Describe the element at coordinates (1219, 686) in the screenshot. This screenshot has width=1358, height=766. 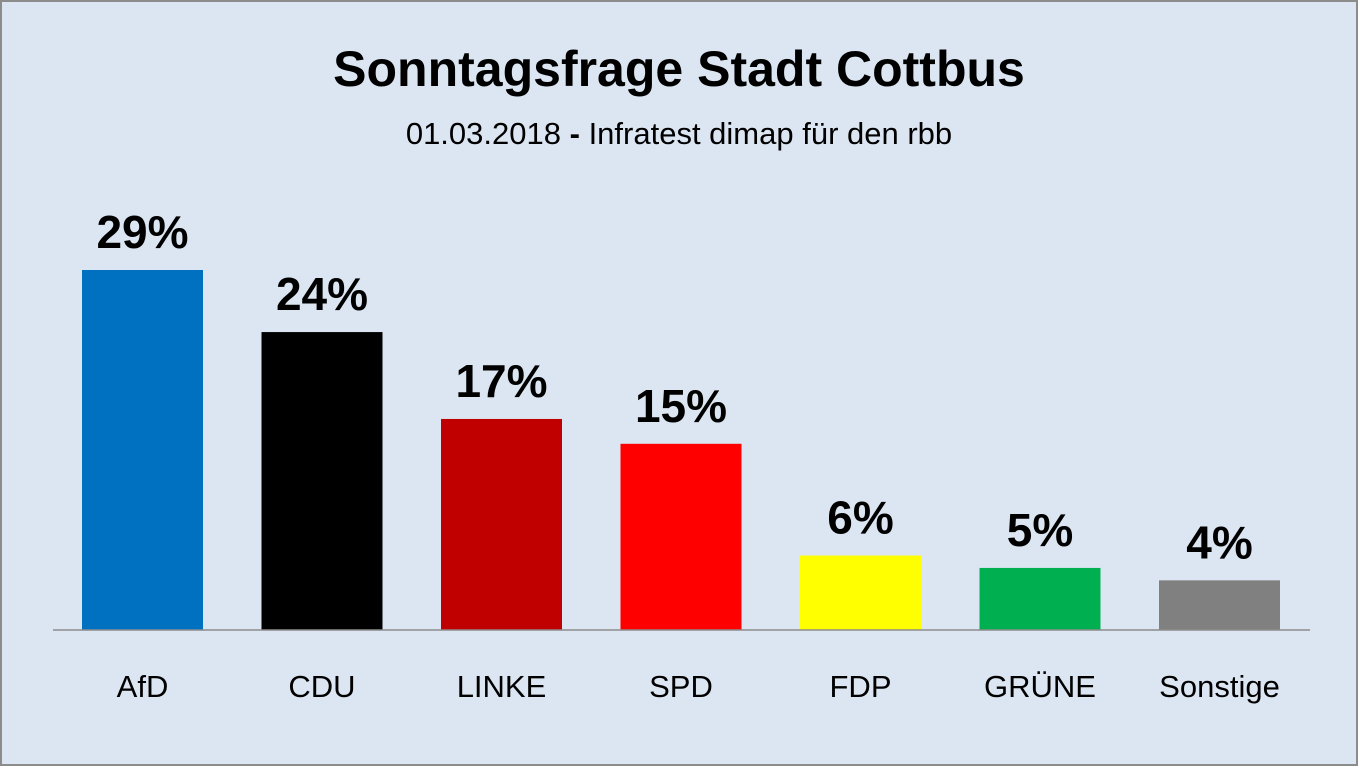
I see `category-label-sonstige: Sonstige` at that location.